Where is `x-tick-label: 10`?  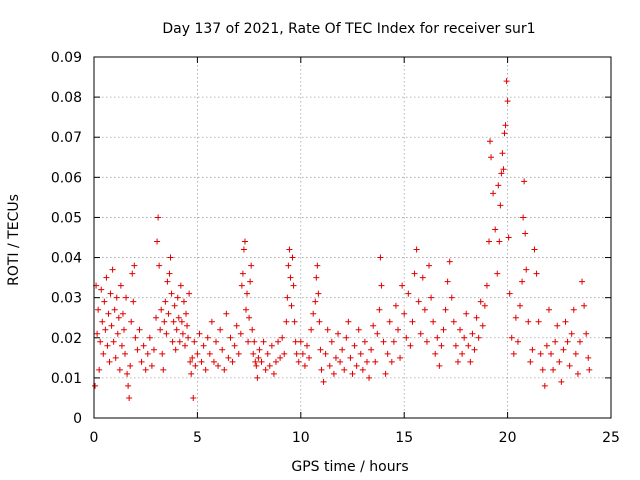
x-tick-label: 10 is located at coordinates (301, 438).